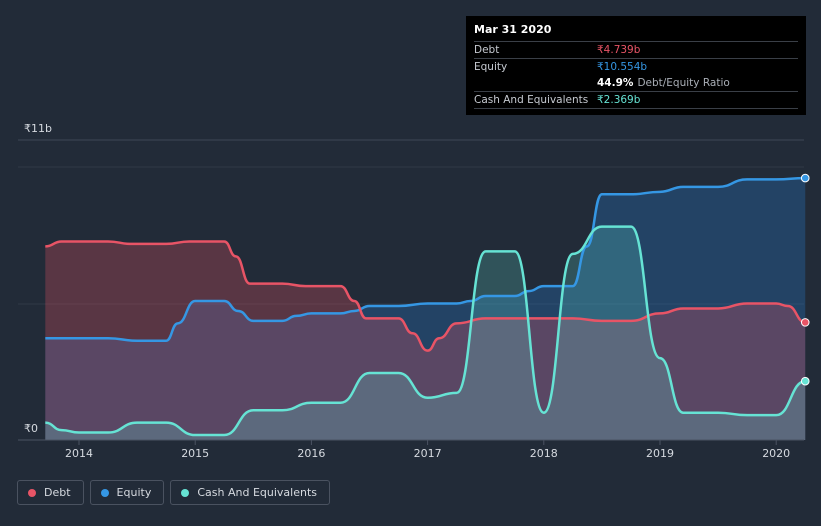 The height and width of the screenshot is (526, 821). What do you see at coordinates (487, 50) in the screenshot?
I see `tooltip-debt-label: Debt` at bounding box center [487, 50].